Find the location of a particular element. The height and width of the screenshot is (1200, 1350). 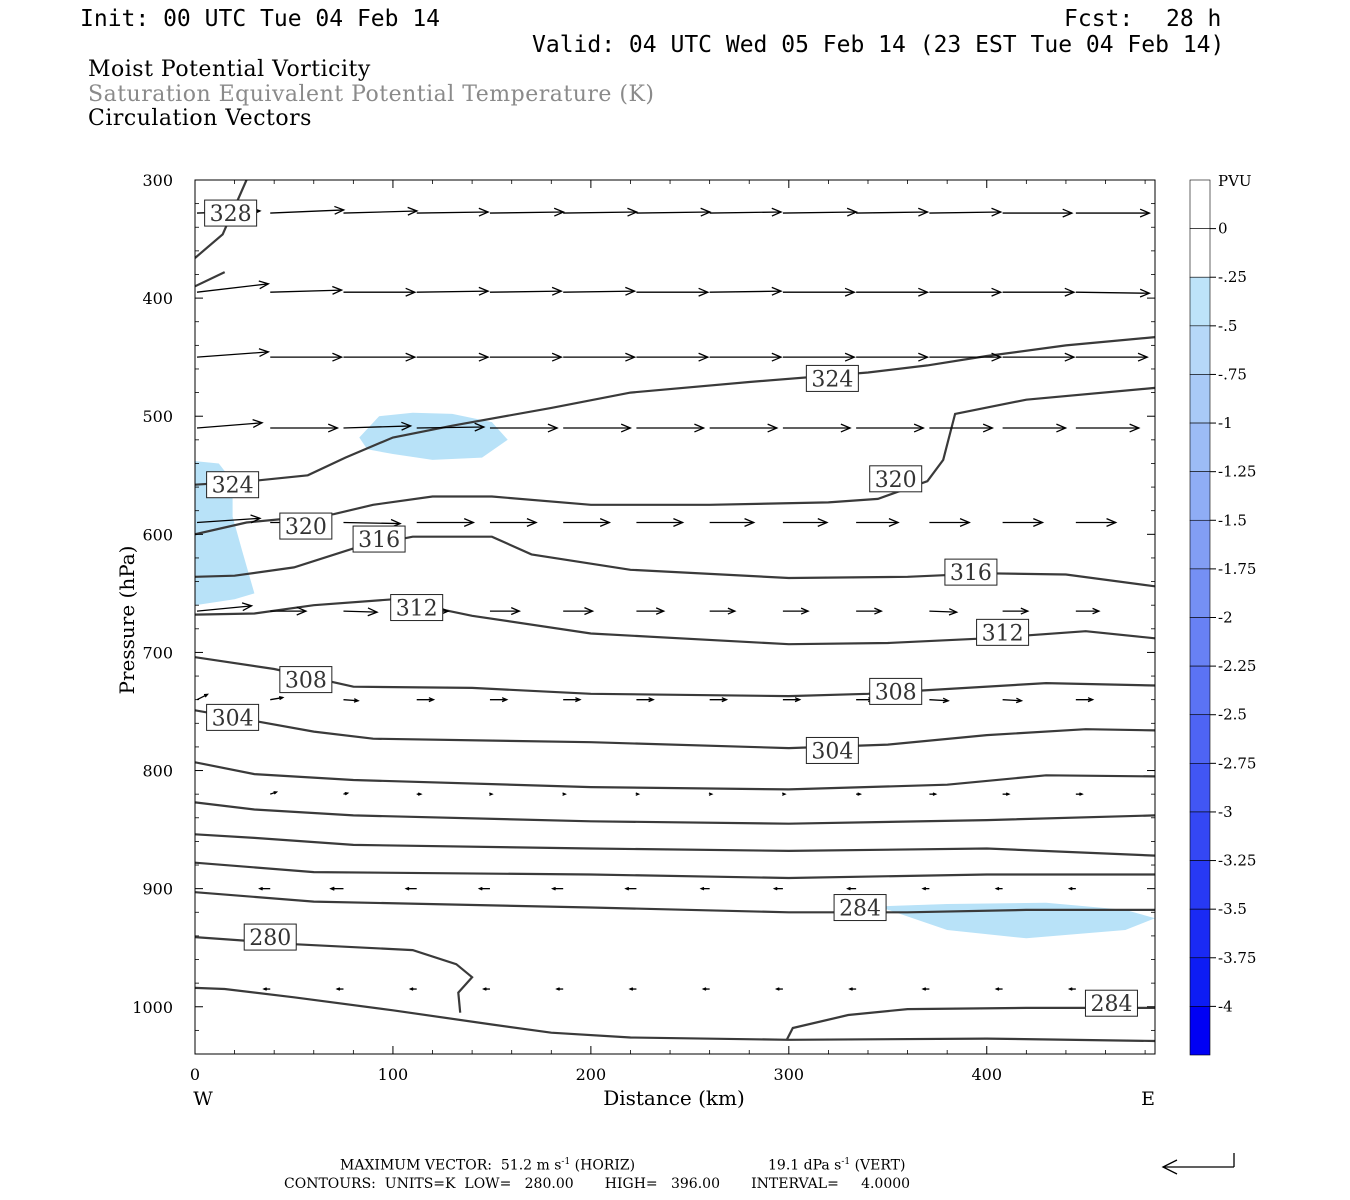

max-vector-text: MAXIMUM VECTOR: 51.2 m s is located at coordinates (451, 1165).